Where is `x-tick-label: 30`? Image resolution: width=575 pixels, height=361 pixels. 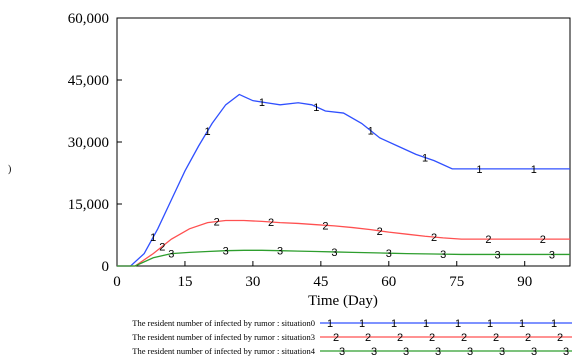
x-tick-label: 30 is located at coordinates (252, 282).